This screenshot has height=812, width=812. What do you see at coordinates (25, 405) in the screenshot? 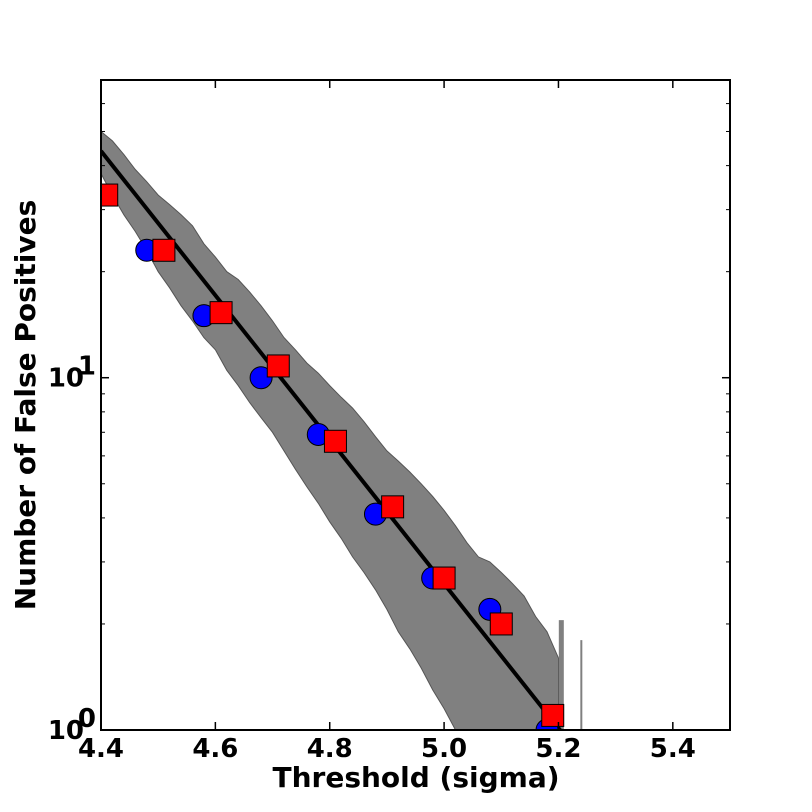
I see `y-axis-label: Number of False Positives` at bounding box center [25, 405].